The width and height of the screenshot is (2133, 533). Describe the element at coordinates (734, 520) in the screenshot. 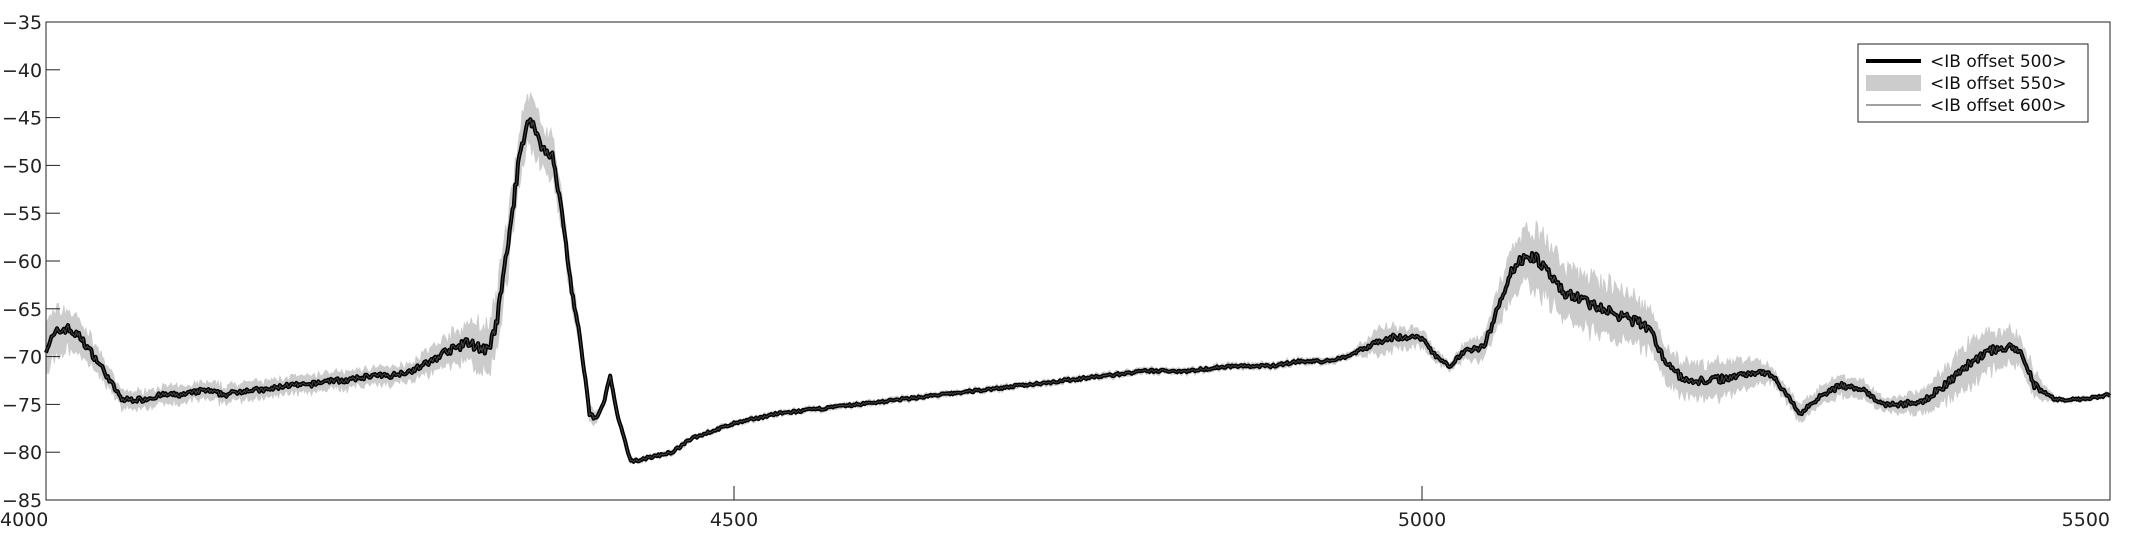

I see `x-tick-label: 4500` at that location.